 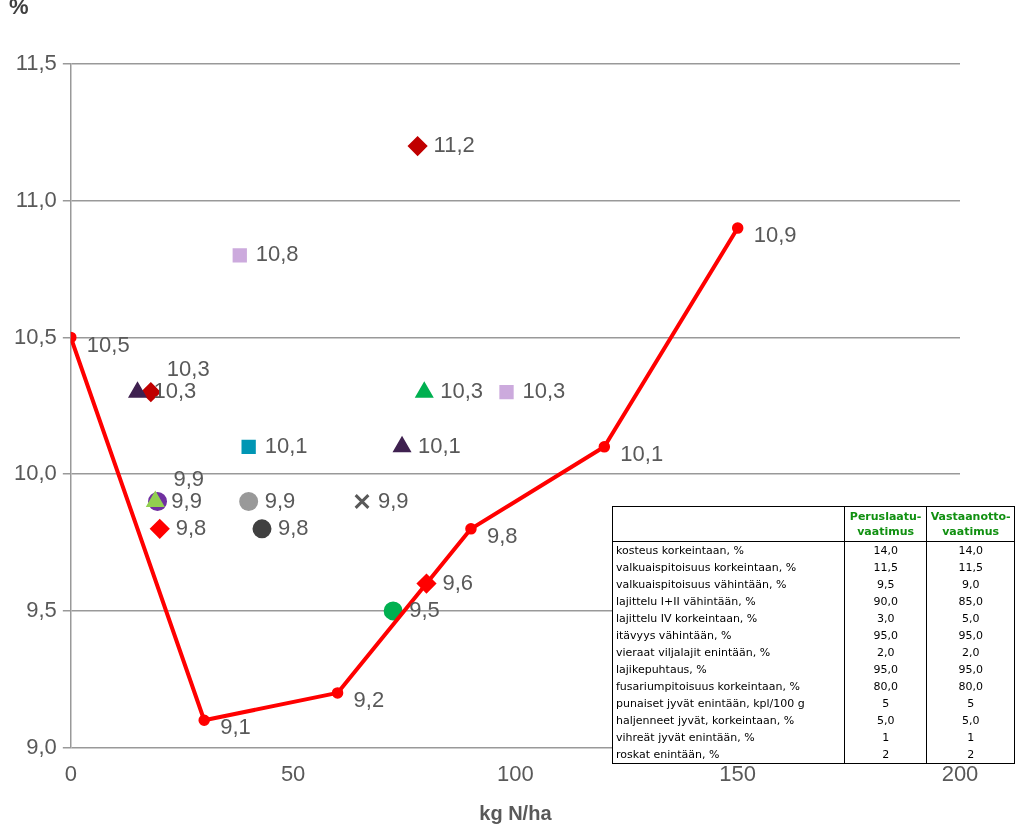 I want to click on y-tick-label: 11,5, so click(x=36, y=63).